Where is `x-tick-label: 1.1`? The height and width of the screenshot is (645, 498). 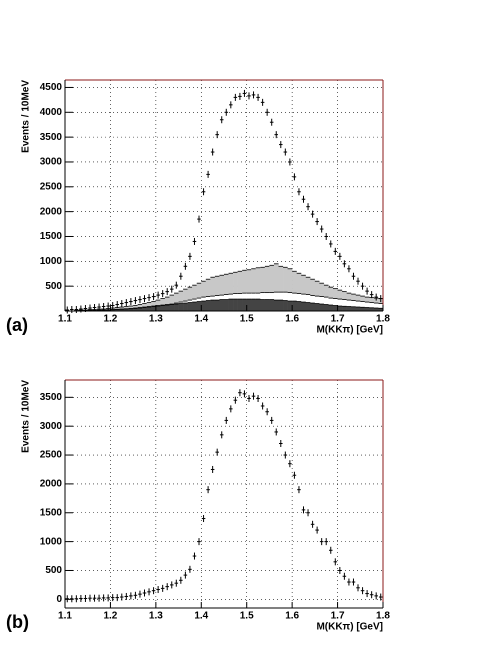
x-tick-label: 1.1 is located at coordinates (65, 319).